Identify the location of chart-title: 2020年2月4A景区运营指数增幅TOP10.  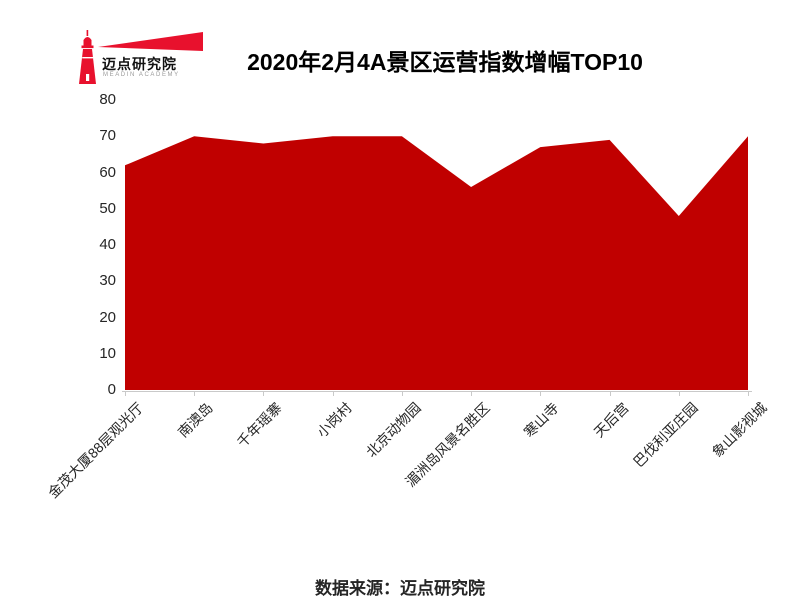
(445, 62).